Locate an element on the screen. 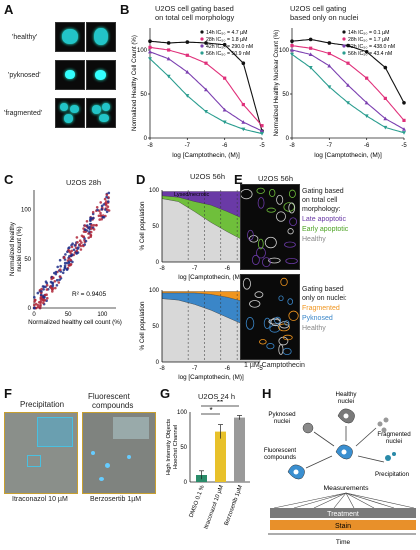  b-legend-text-1-3: 56h IC₅₀ = 43.4 nM is located at coordinates (370, 54).